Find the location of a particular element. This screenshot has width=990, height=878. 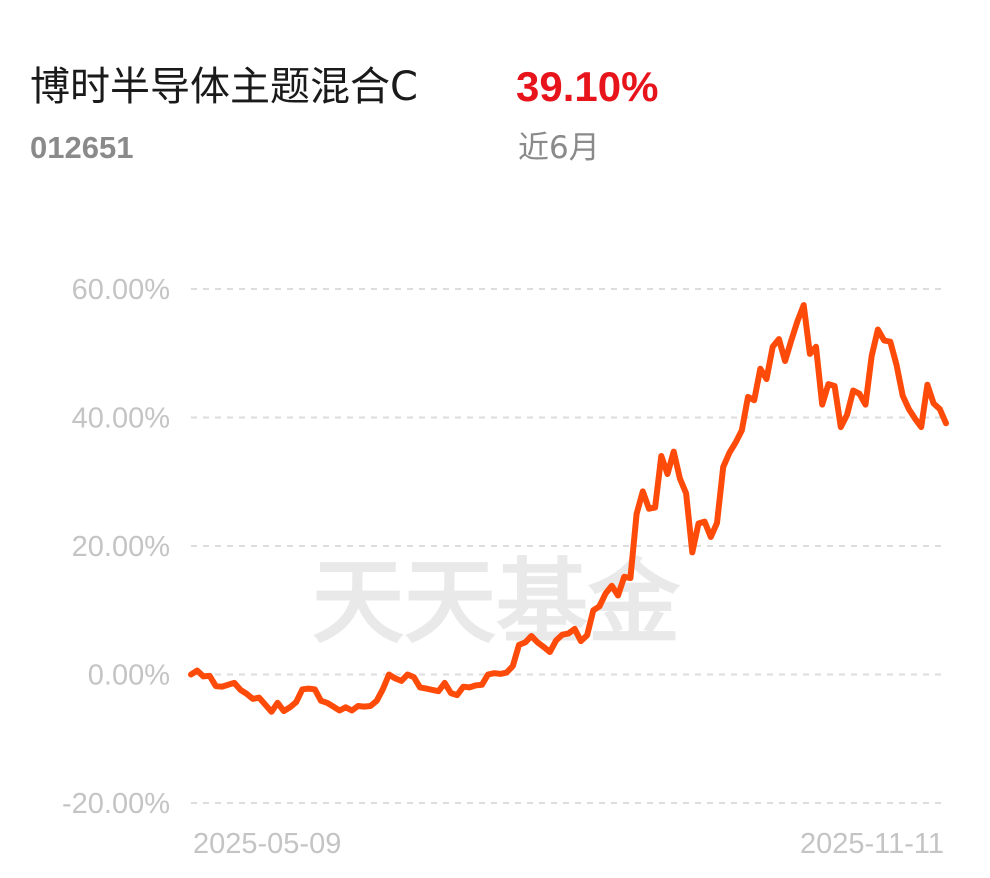

y-tick-label: -20.00% is located at coordinates (116, 804).